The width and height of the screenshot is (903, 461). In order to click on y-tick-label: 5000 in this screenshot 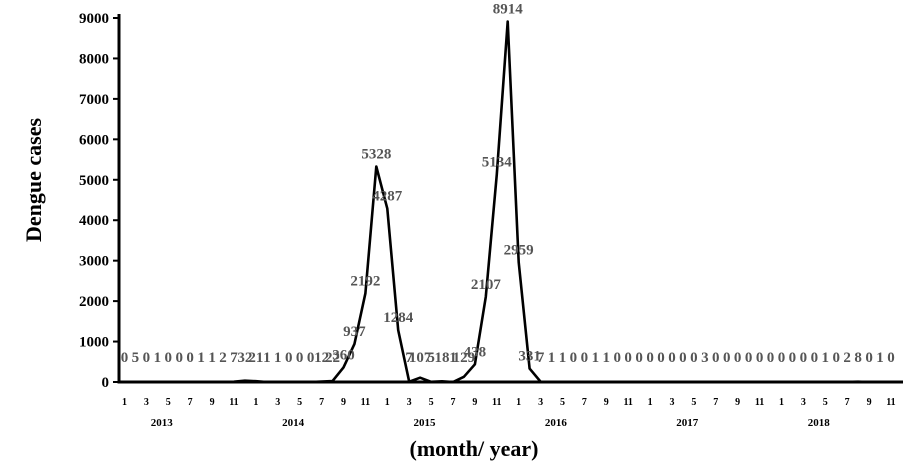, I will do `click(94, 181)`.